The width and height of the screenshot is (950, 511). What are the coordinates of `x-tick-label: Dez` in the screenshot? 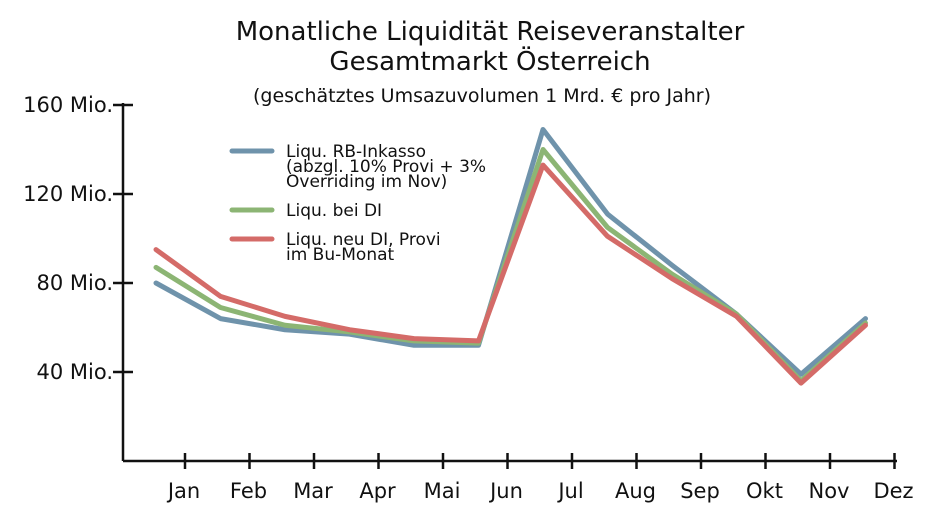 It's located at (893, 491).